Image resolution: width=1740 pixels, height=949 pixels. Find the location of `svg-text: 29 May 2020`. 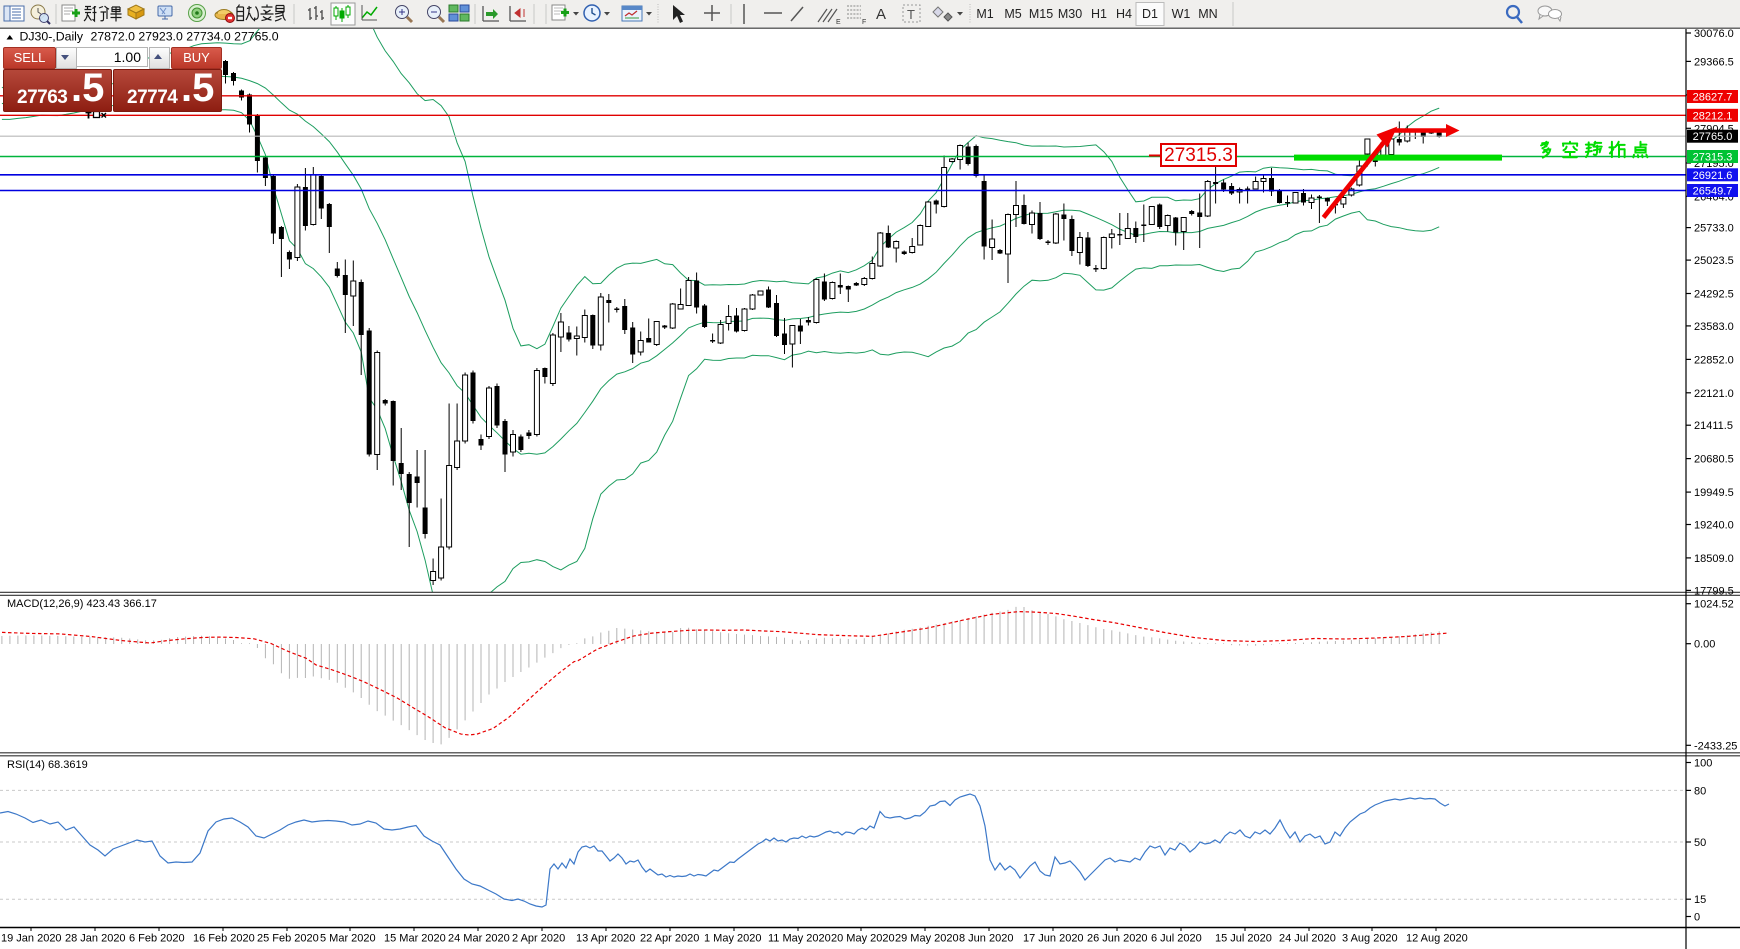

svg-text: 29 May 2020 is located at coordinates (927, 939).